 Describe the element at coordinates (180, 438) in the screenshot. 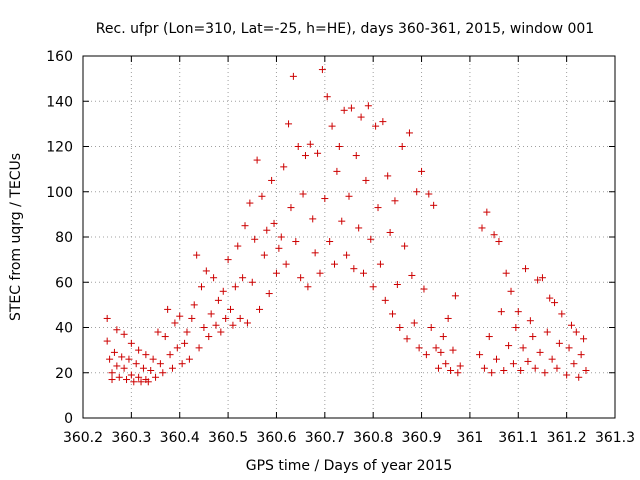

I see `x-tick-label: 360.4` at that location.